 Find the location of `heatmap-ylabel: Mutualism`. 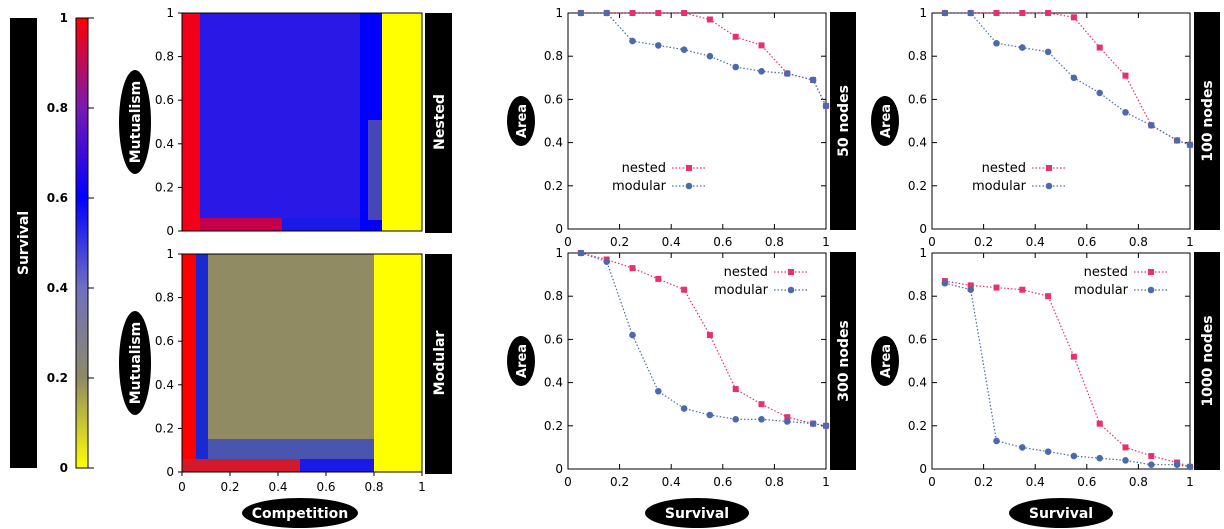

heatmap-ylabel: Mutualism is located at coordinates (136, 122).